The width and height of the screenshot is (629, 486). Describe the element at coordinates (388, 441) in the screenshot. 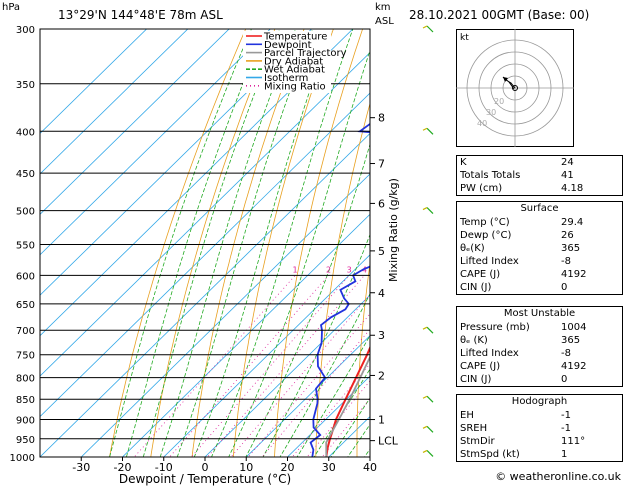

I see `km-tick-label: LCL` at that location.